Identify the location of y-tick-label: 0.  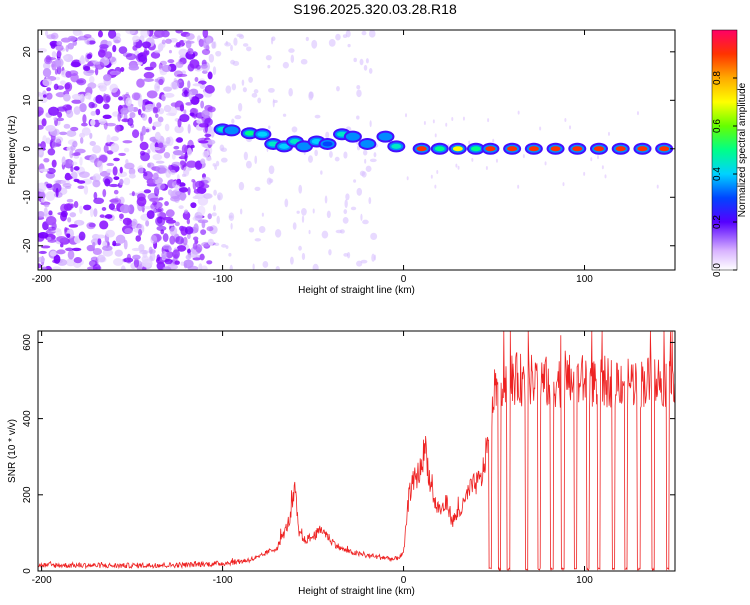
(27, 571).